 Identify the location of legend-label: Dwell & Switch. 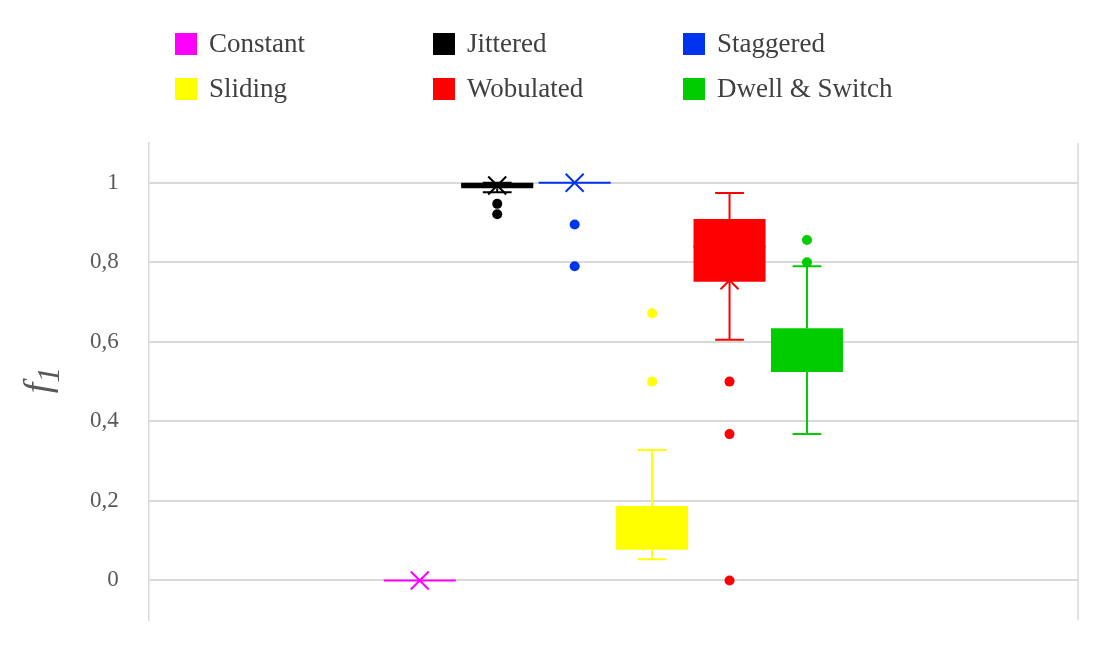
(805, 88).